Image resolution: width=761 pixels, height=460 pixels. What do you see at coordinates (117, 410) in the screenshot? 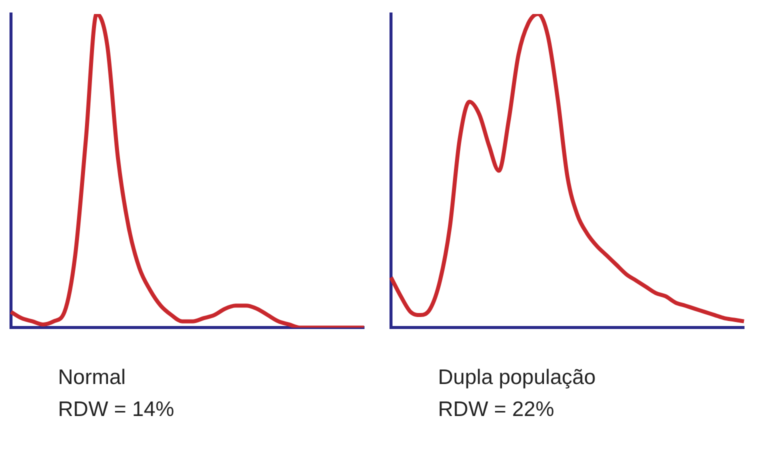
I see `text: RDW = 14%` at bounding box center [117, 410].